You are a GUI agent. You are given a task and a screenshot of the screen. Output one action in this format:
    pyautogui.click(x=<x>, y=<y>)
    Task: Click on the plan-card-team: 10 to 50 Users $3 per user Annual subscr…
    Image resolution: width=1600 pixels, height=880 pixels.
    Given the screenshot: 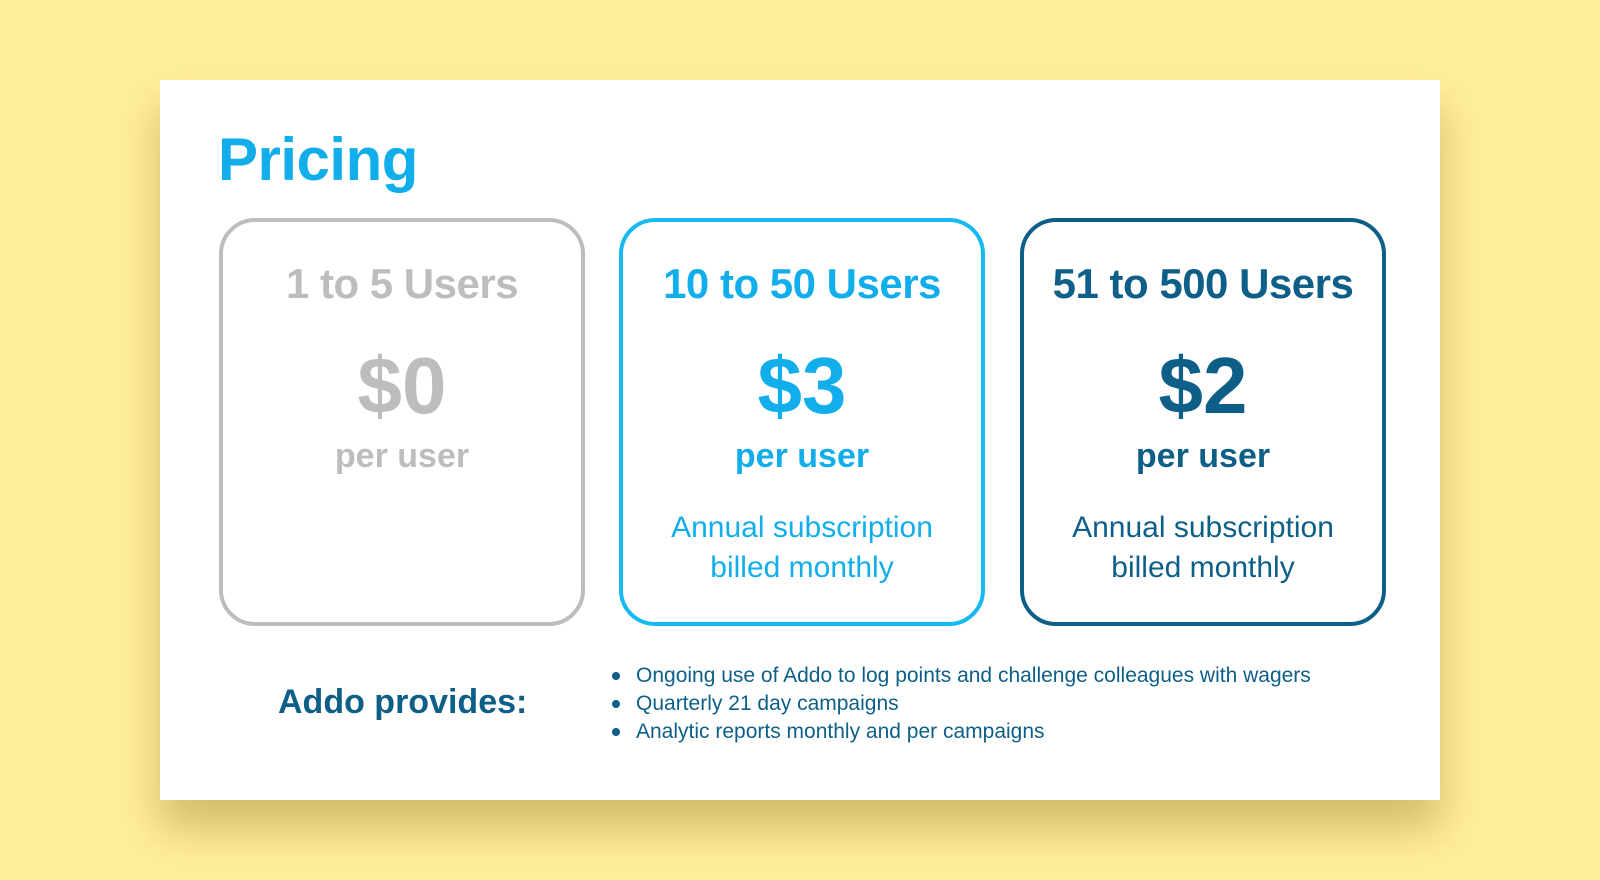 What is the action you would take?
    pyautogui.click(x=802, y=422)
    